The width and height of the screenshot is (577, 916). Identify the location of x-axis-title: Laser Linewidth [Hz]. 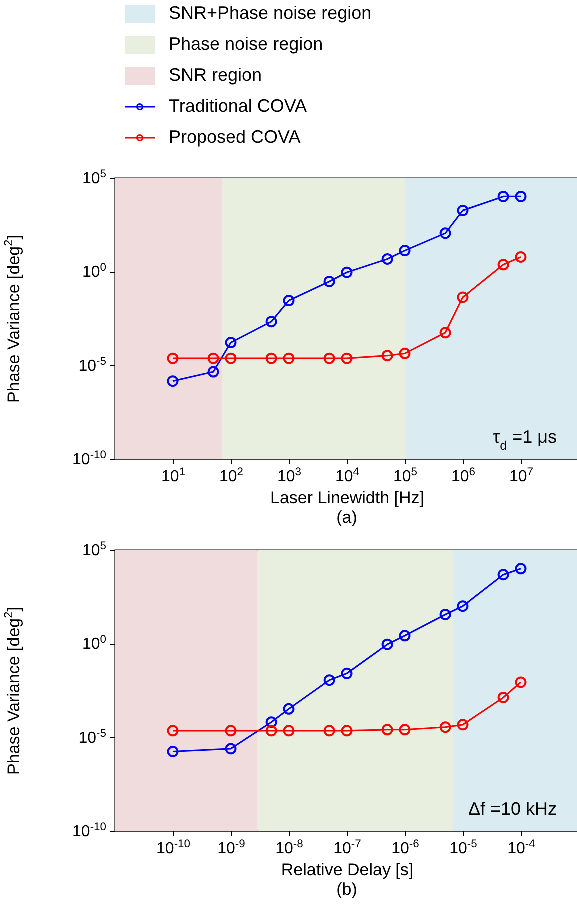
(347, 498).